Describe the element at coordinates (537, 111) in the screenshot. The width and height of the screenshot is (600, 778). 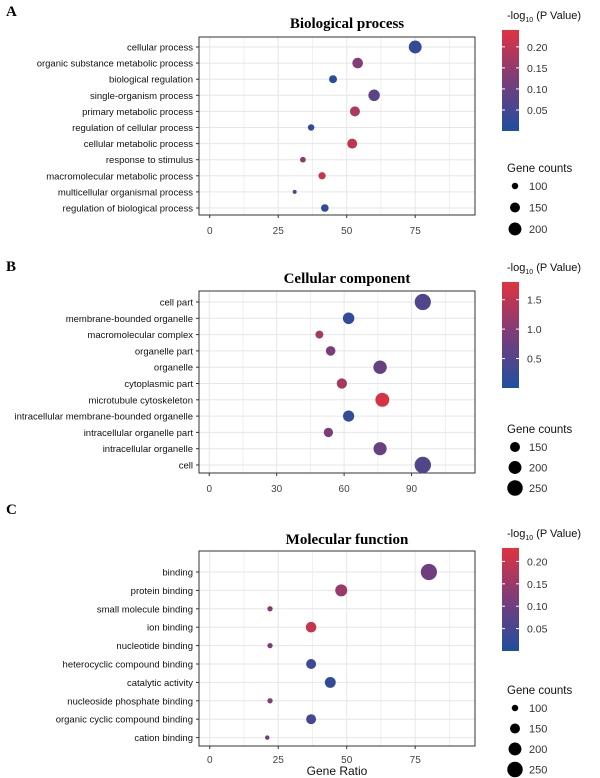
I see `color-bar-tick-label: 0.05` at that location.